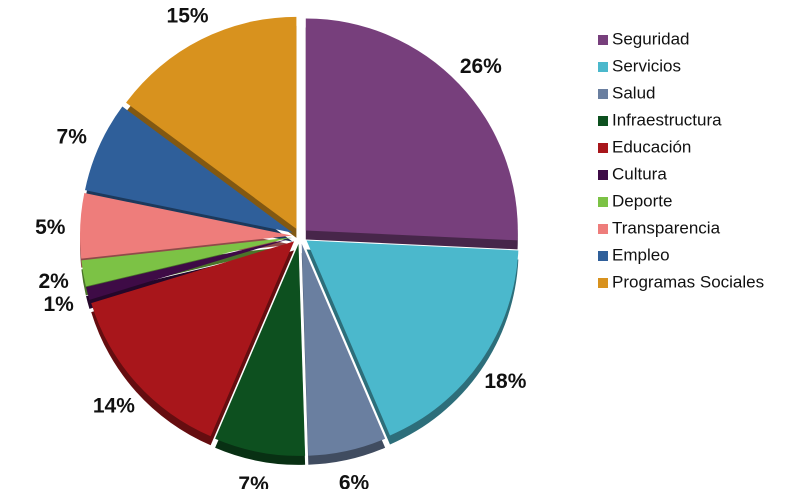  Describe the element at coordinates (53, 281) in the screenshot. I see `data-label: 2%` at that location.